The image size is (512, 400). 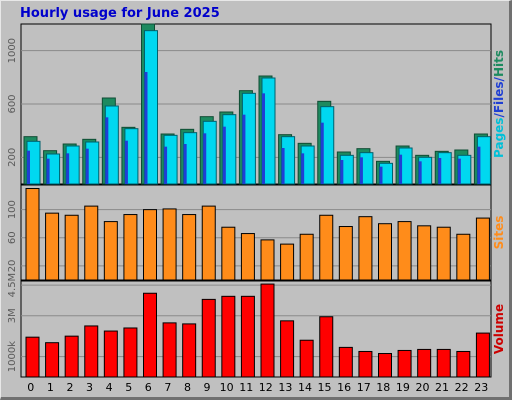 I want to click on y-tick-label-sites: 100, so click(x=12, y=209).